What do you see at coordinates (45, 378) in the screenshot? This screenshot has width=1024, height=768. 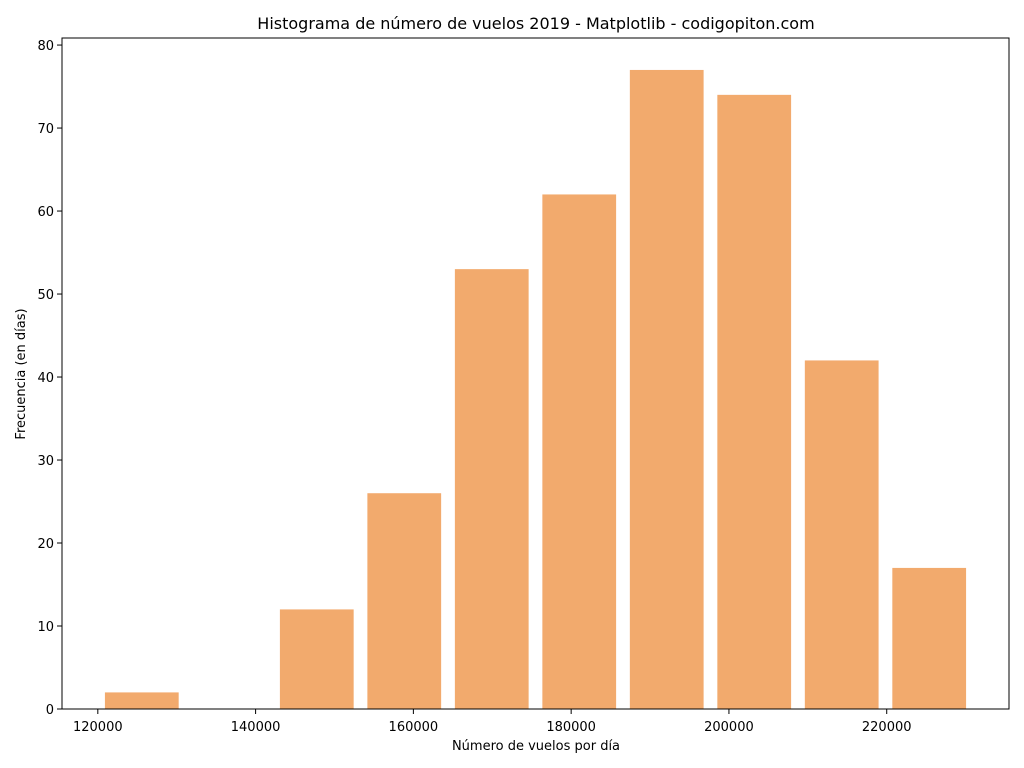 I see `y-tick-label: 40` at bounding box center [45, 378].